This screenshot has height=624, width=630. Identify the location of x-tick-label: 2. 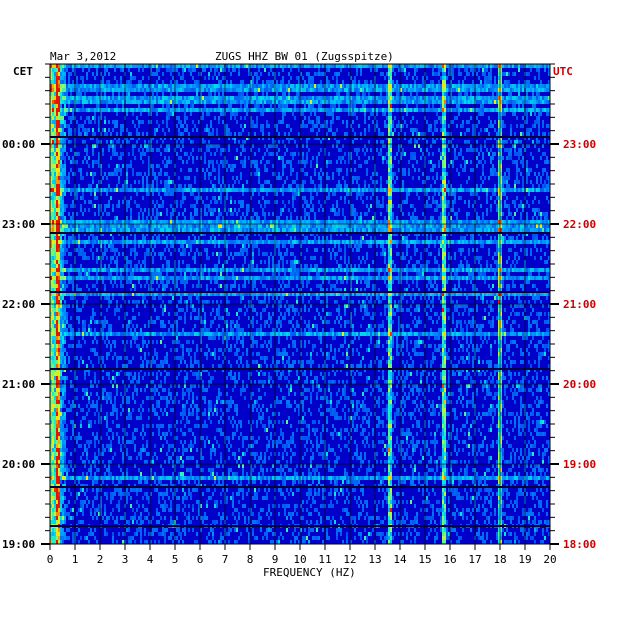
(100, 559).